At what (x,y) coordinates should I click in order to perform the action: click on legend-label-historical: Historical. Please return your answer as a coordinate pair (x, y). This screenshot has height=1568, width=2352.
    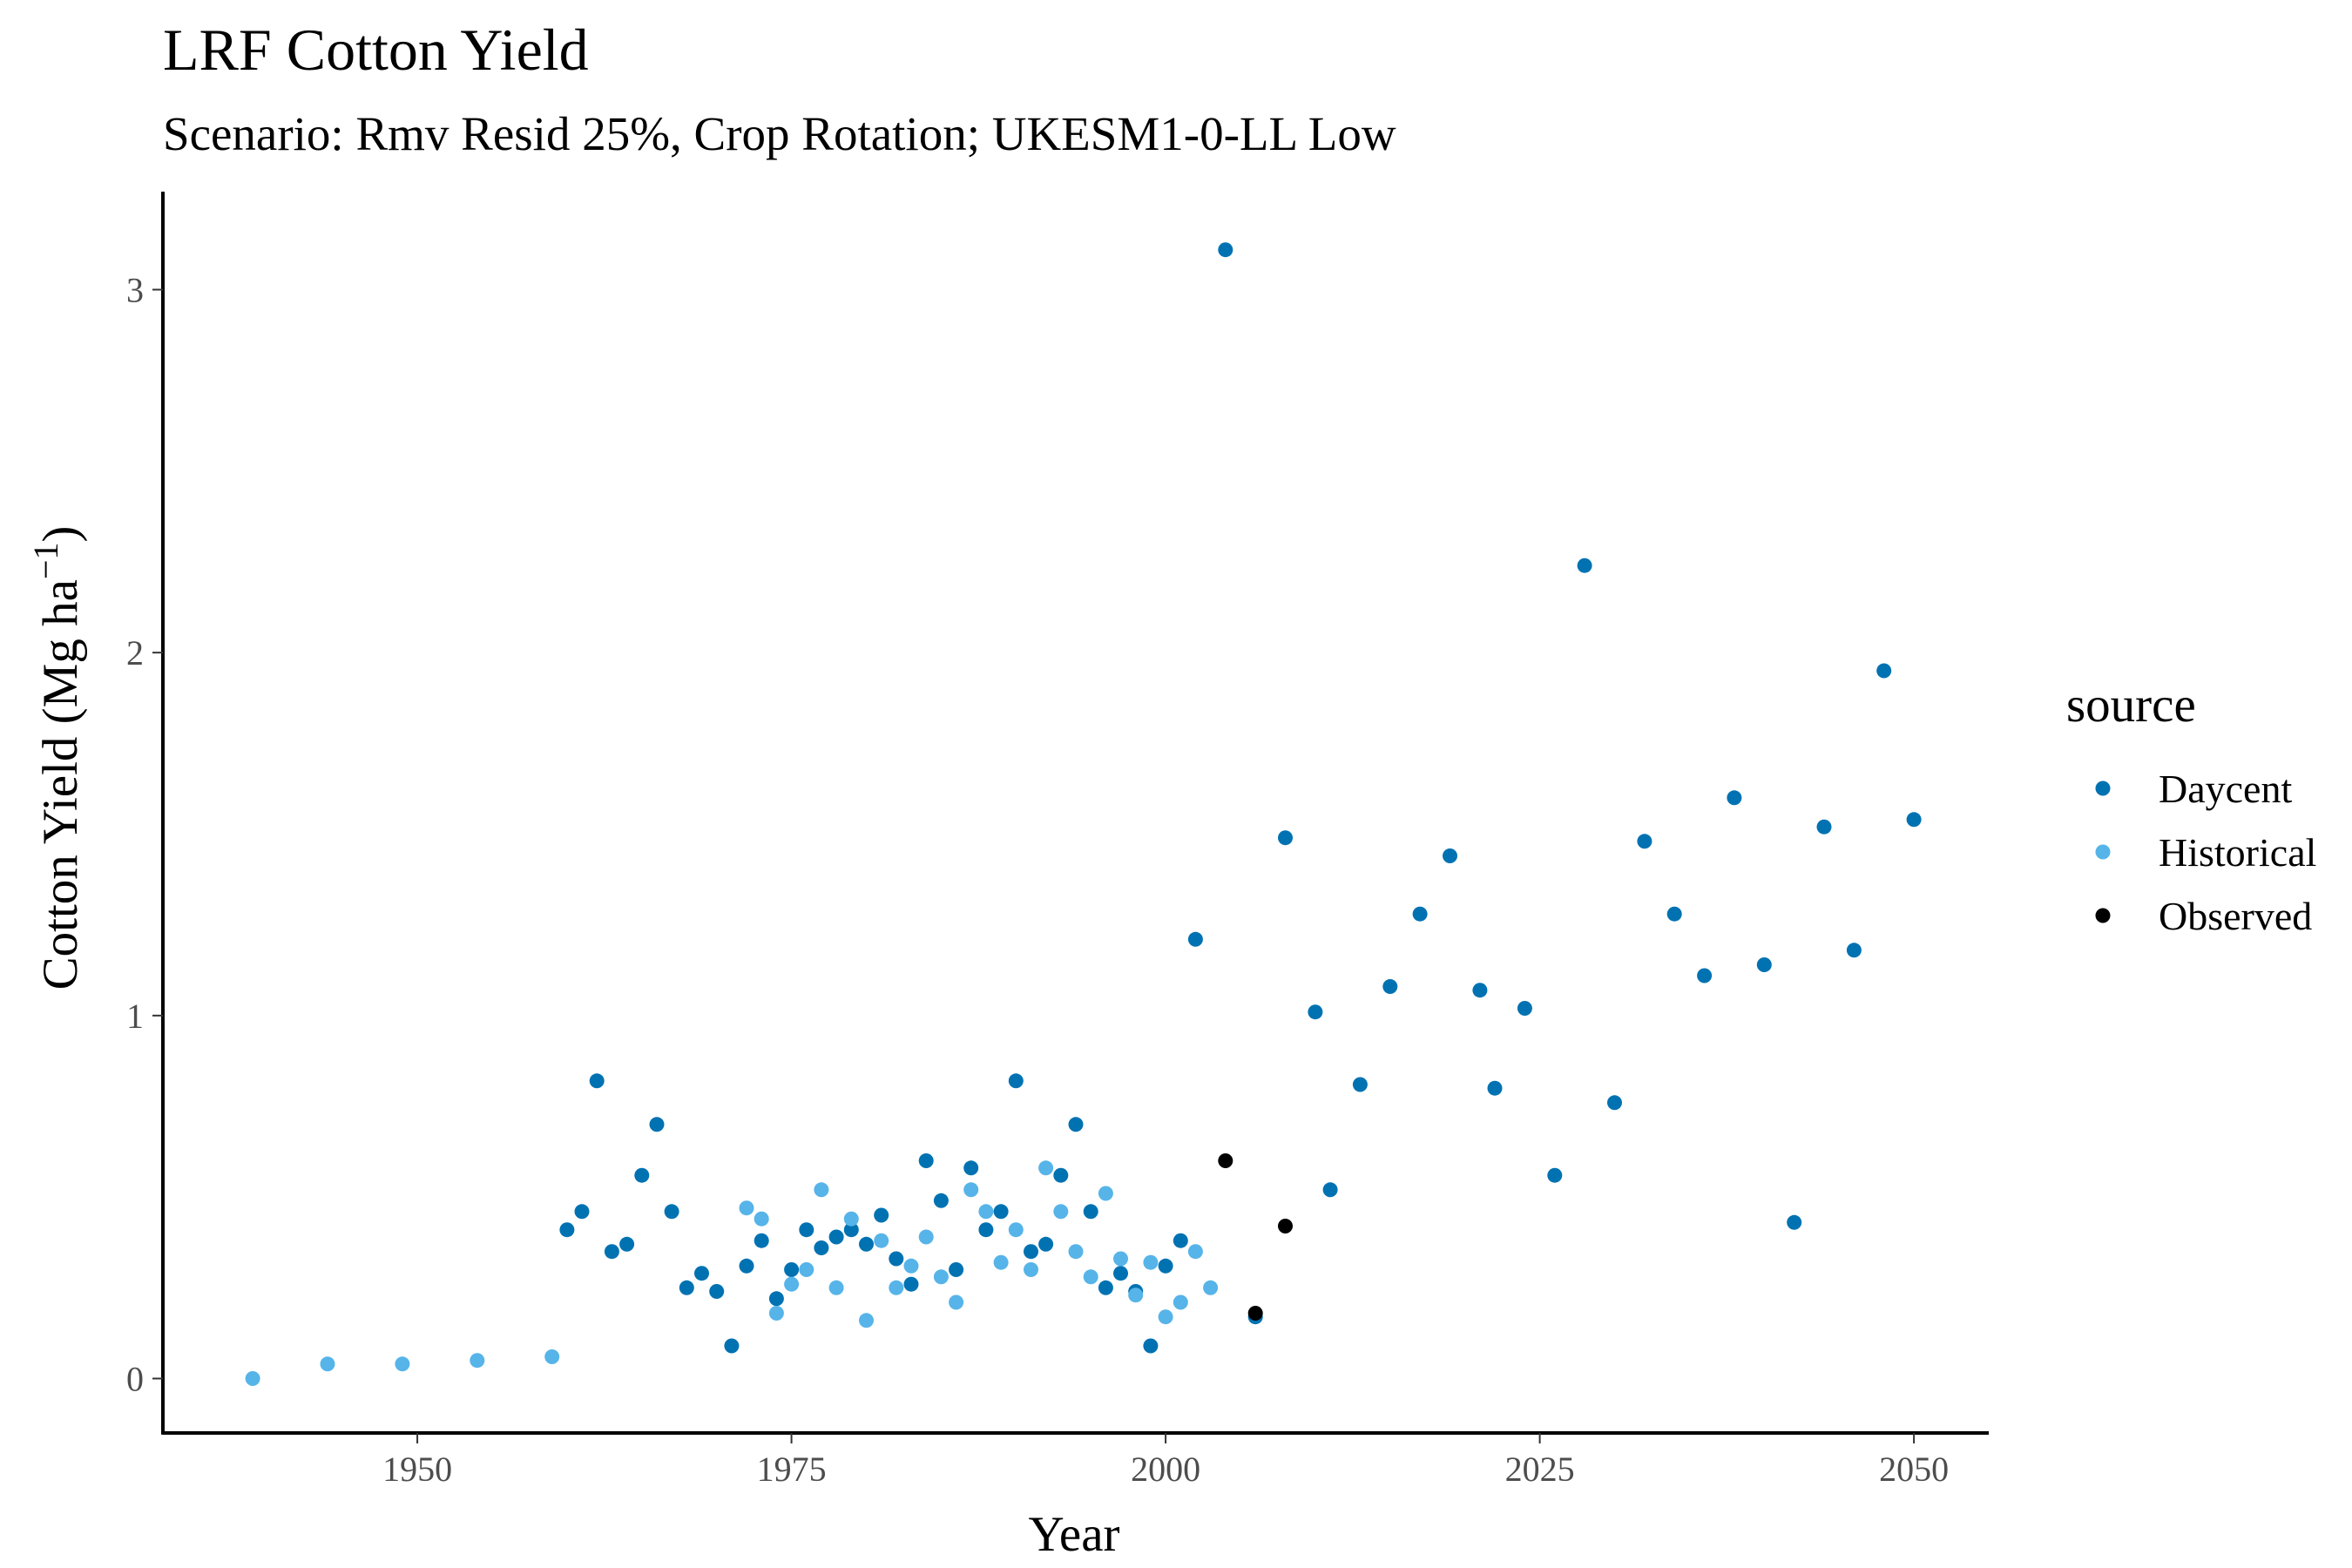
    Looking at the image, I should click on (2237, 852).